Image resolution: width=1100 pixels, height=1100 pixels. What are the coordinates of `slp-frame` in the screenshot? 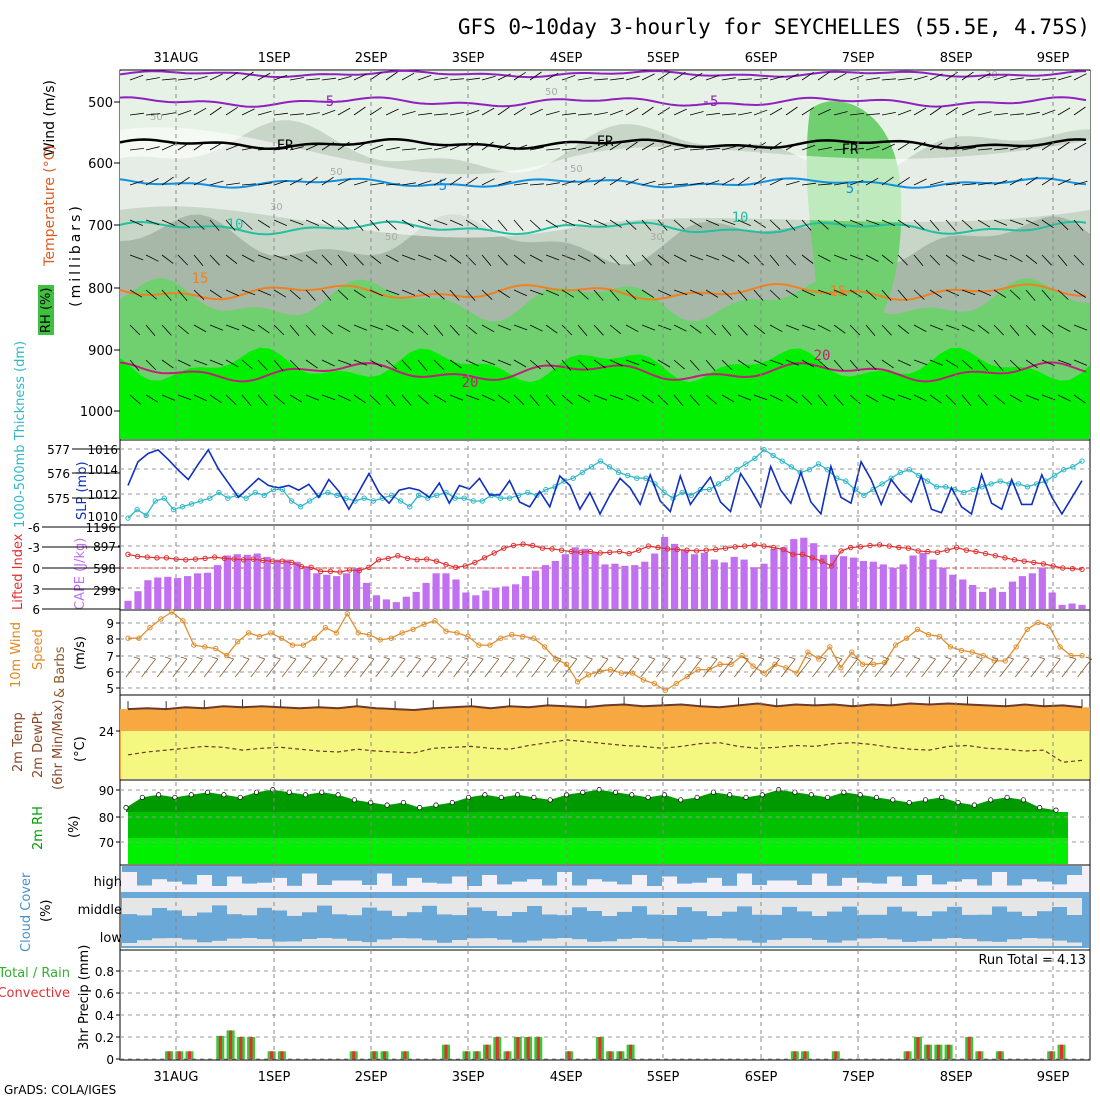 It's located at (605, 482).